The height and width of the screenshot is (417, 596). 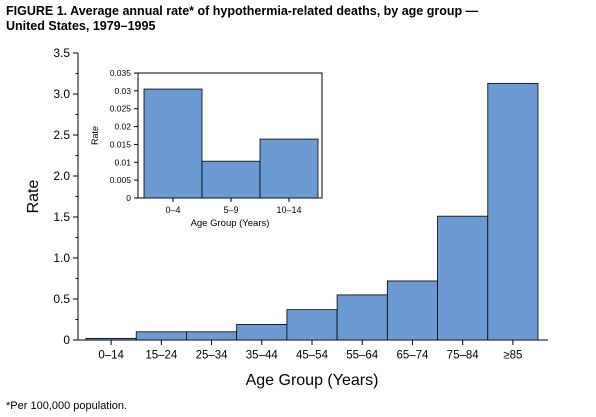 I want to click on main-x-tick-label: 25–34, so click(x=212, y=356).